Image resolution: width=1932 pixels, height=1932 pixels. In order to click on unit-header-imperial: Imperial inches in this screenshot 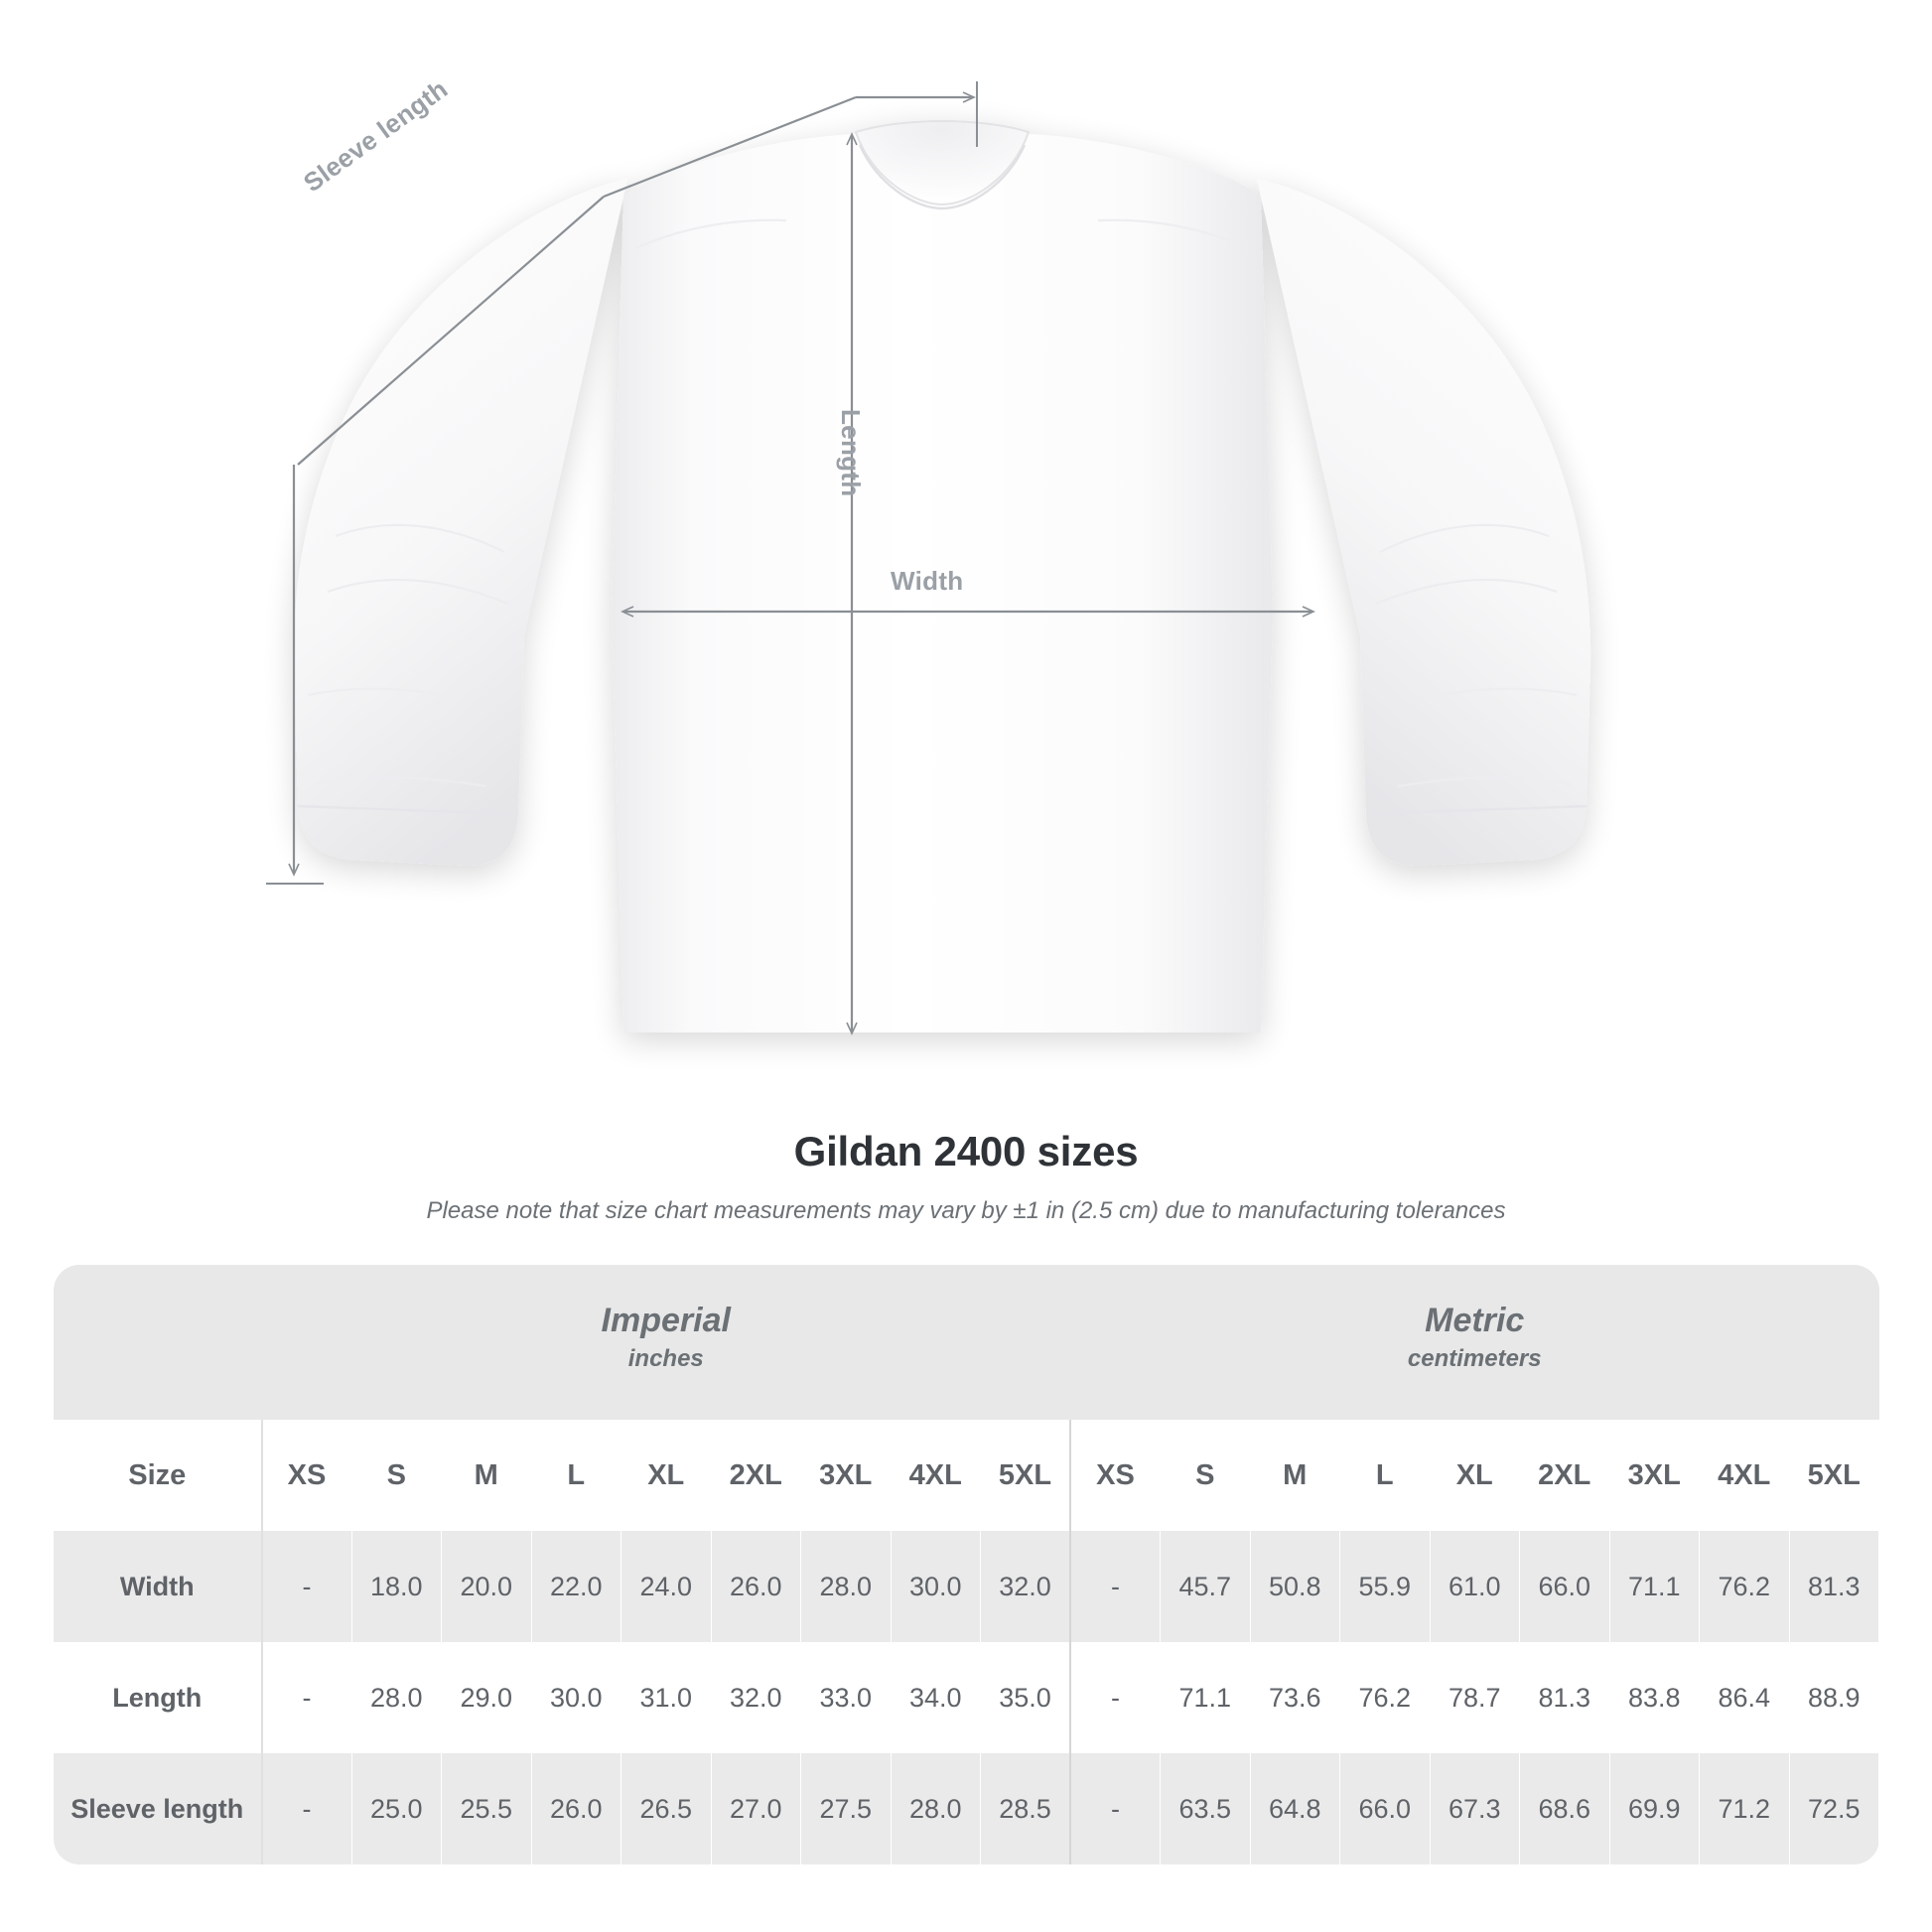, I will do `click(666, 1342)`.